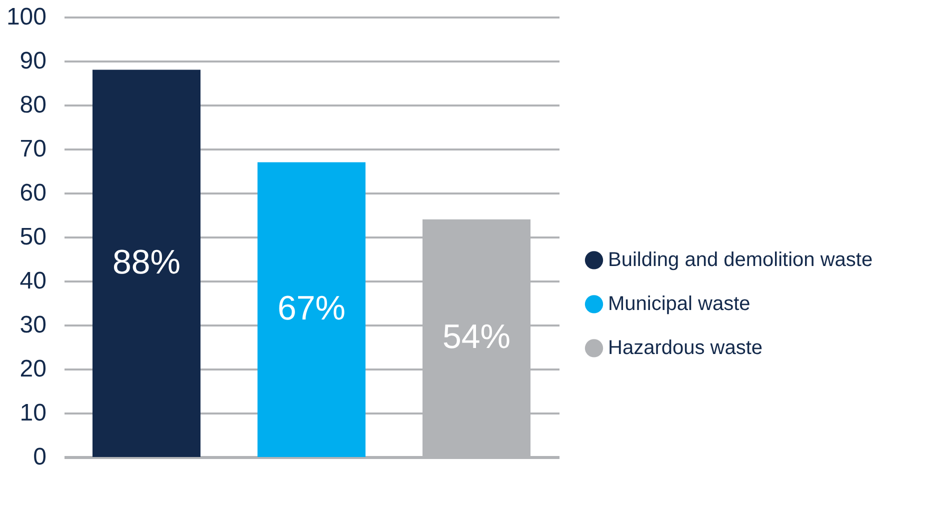 This screenshot has height=512, width=929. What do you see at coordinates (26, 17) in the screenshot?
I see `y-tick-label: 100` at bounding box center [26, 17].